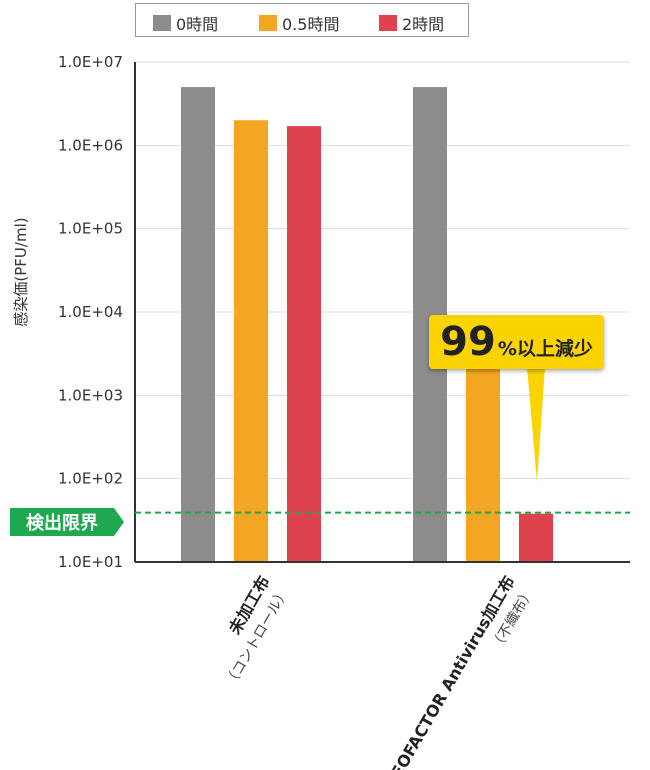 This screenshot has height=770, width=650. What do you see at coordinates (90, 562) in the screenshot?
I see `y-tick-label: 1.0E+01` at bounding box center [90, 562].